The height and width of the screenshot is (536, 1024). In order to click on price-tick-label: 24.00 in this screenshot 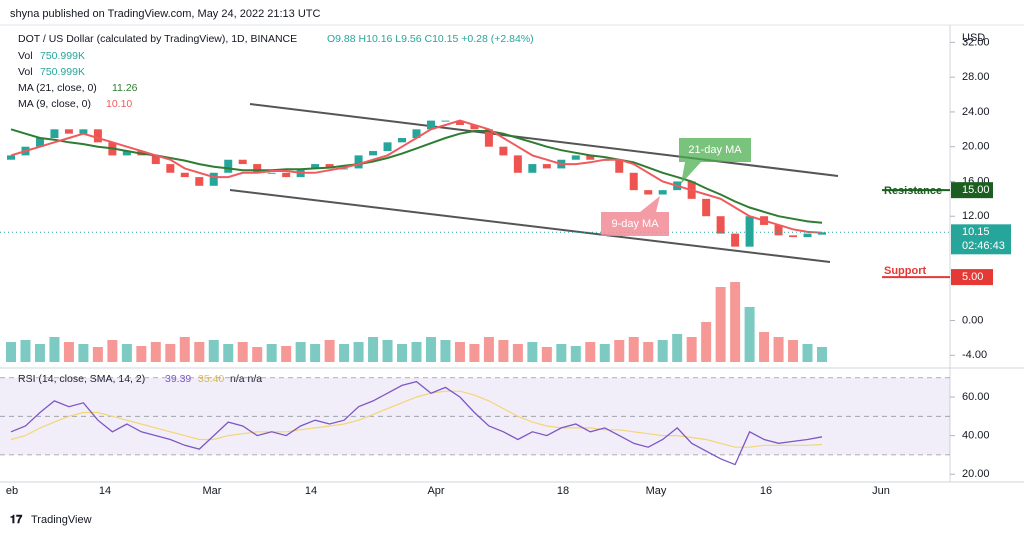, I will do `click(976, 112)`.